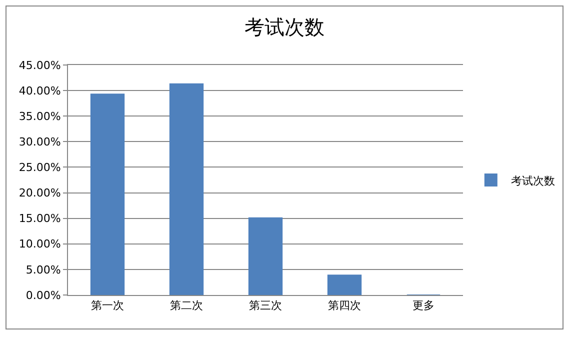 This screenshot has width=569, height=337. Describe the element at coordinates (284, 26) in the screenshot. I see `chart-title: 考试次数` at that location.